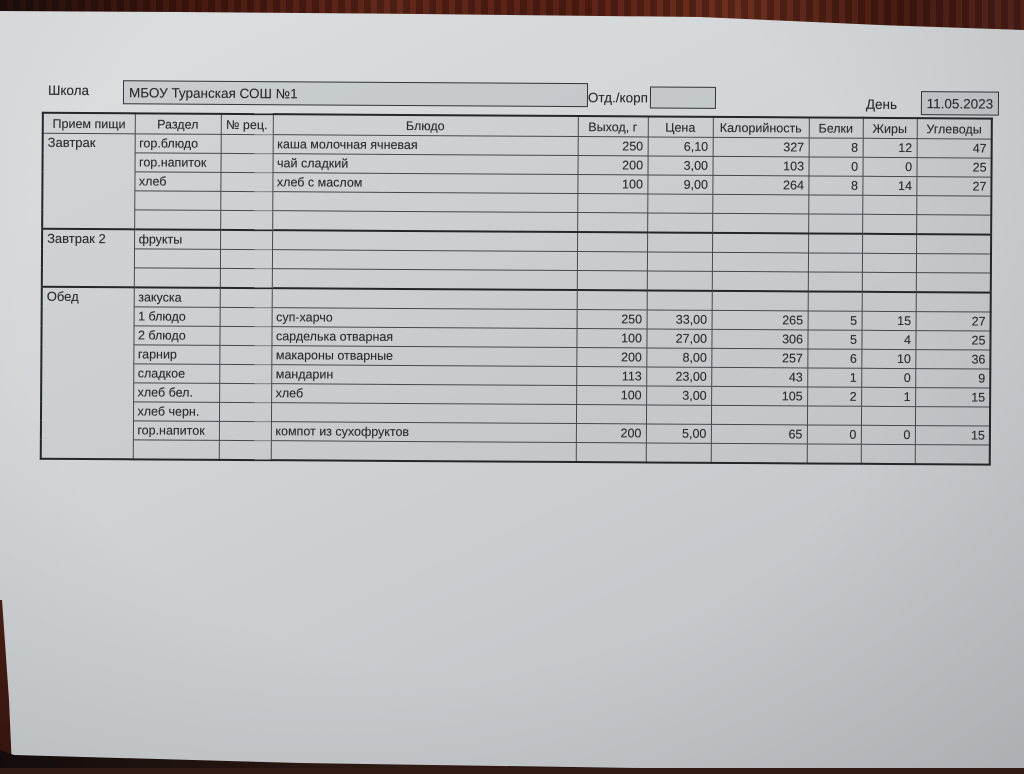 This screenshot has height=774, width=1024. What do you see at coordinates (88, 258) in the screenshot?
I see `meal-cell: Завтрак 2` at bounding box center [88, 258].